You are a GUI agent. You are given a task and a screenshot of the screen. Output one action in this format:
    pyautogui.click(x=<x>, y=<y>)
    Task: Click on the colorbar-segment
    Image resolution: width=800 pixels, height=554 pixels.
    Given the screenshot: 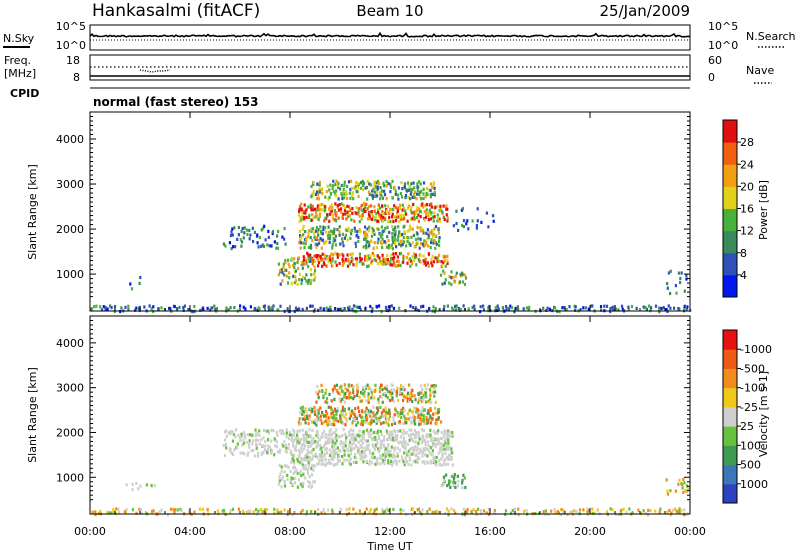 What is the action you would take?
    pyautogui.click(x=730, y=340)
    